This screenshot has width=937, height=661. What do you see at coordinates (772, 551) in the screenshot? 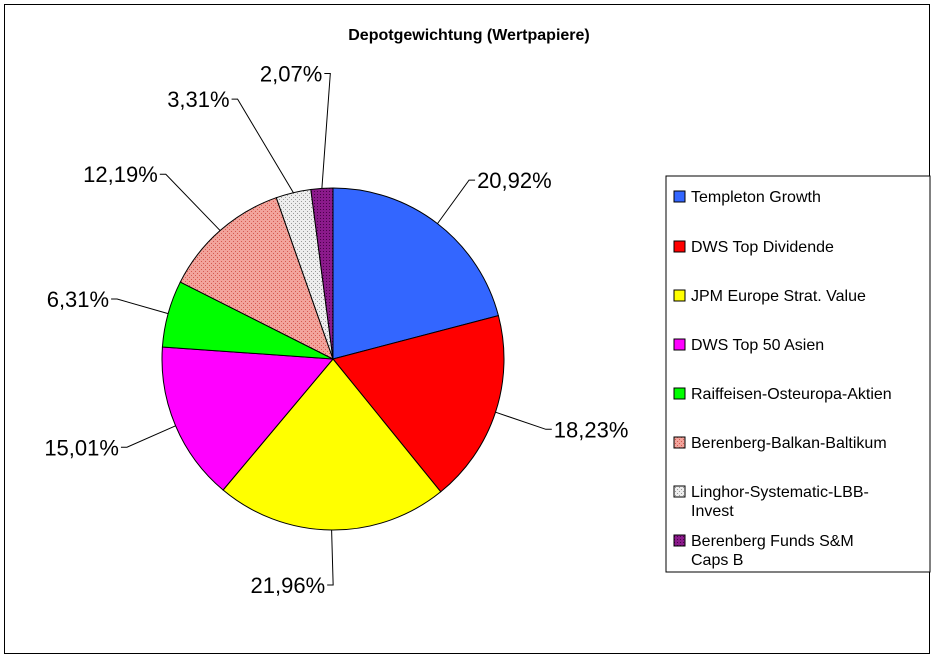
I see `legend-label-8: Berenberg Funds S&M Caps B` at bounding box center [772, 551].